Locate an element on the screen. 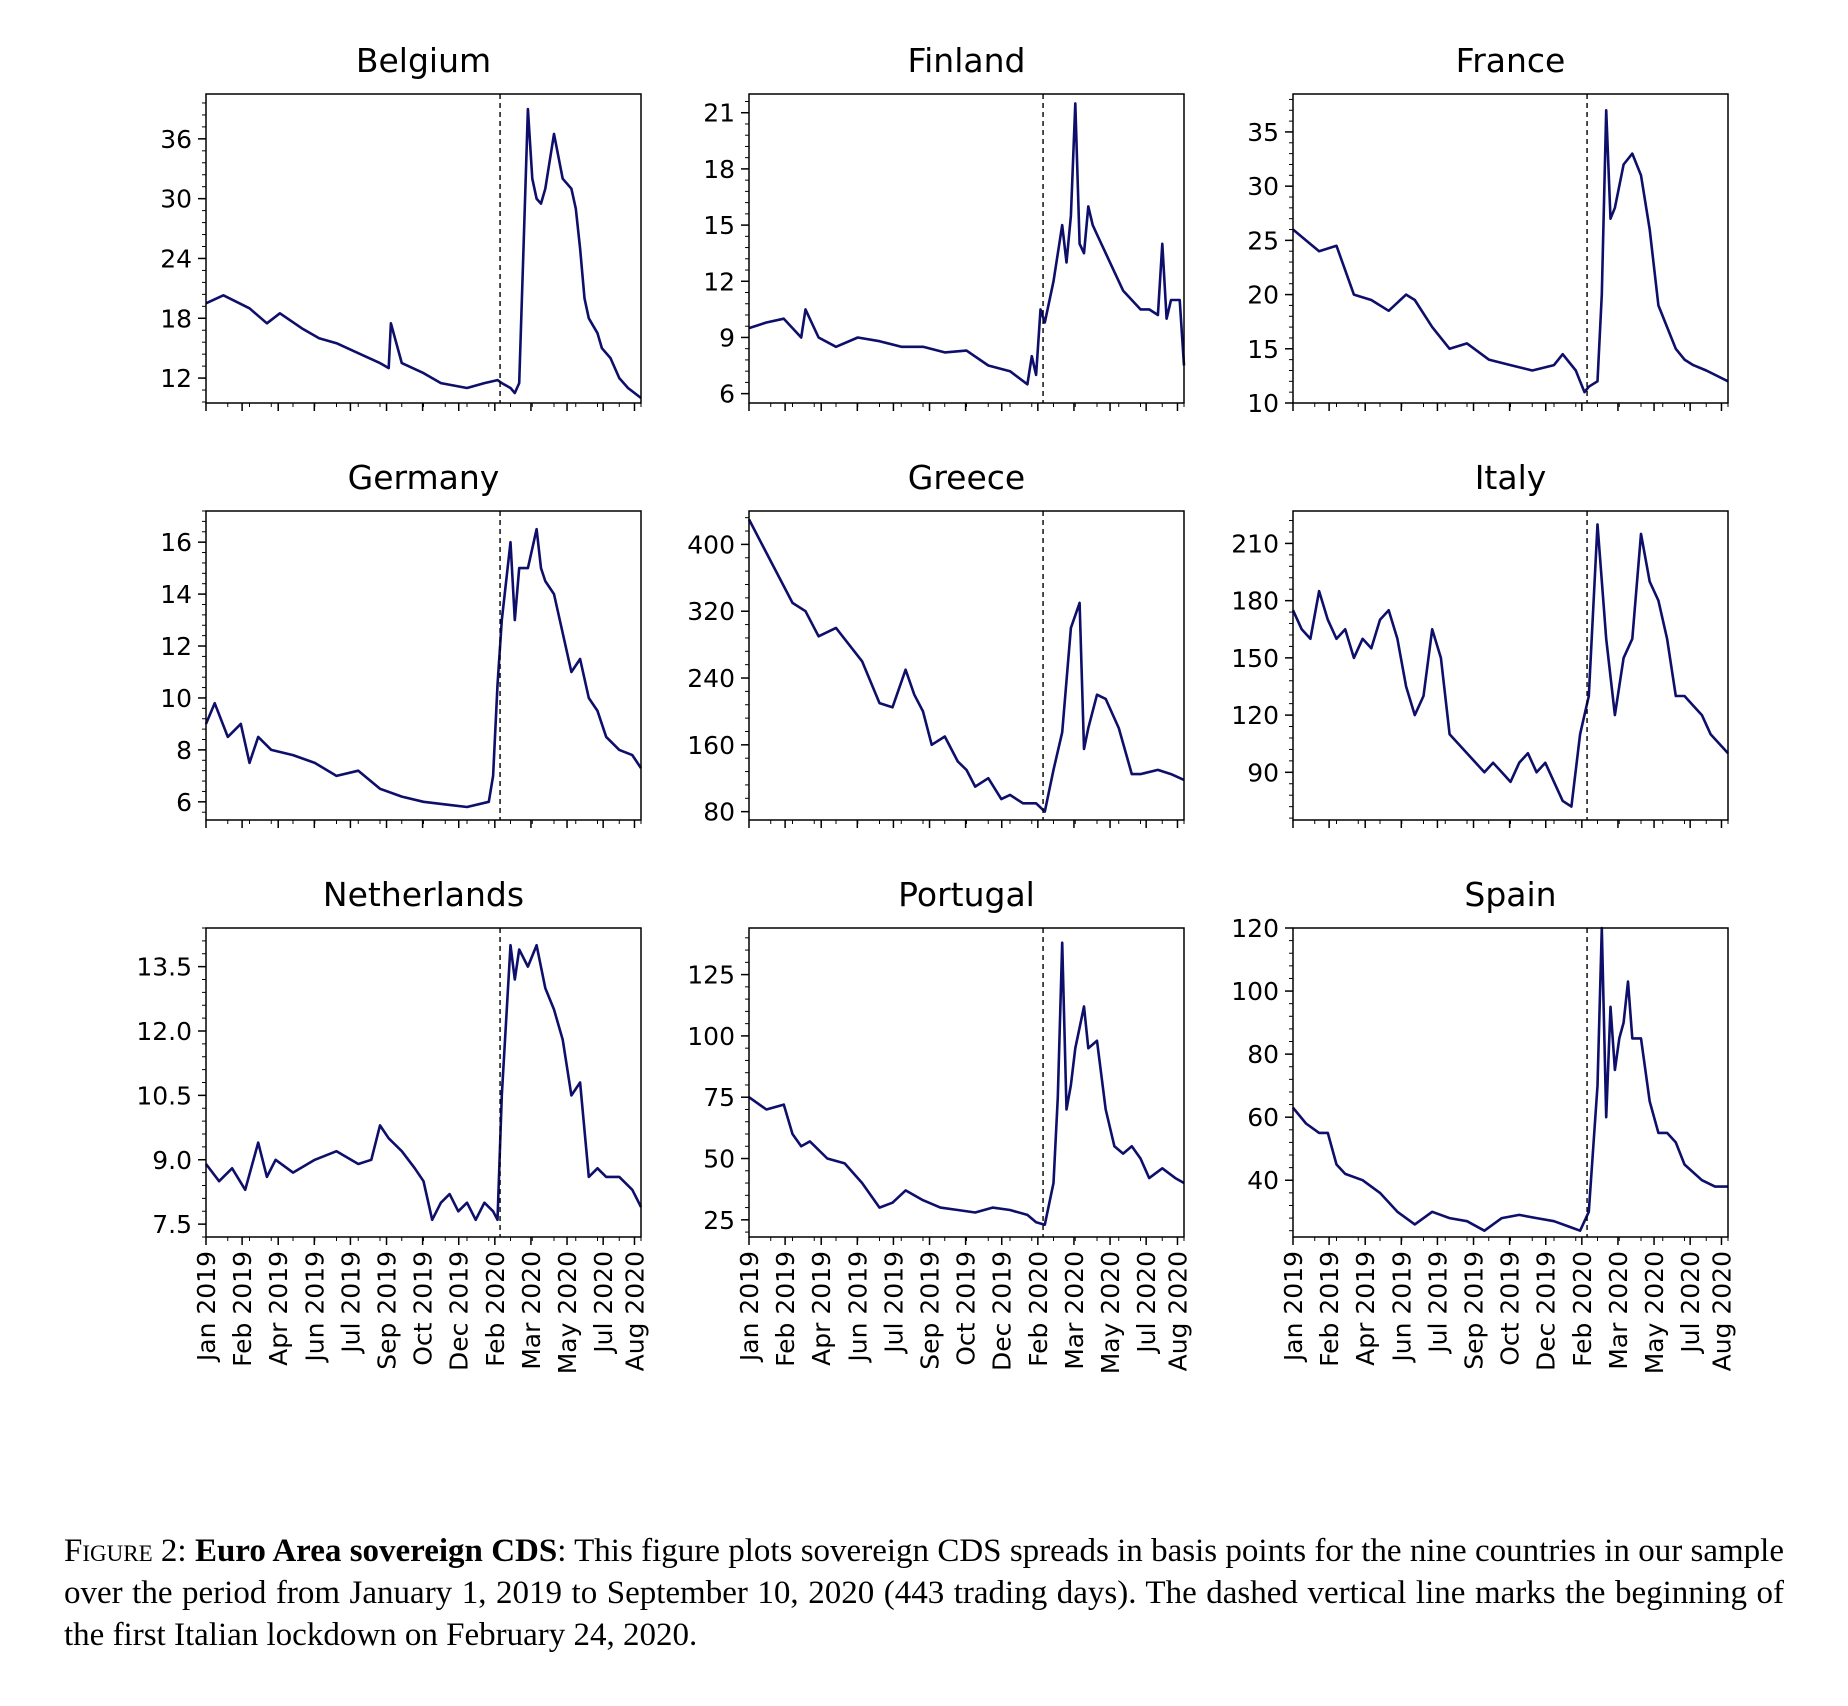  chart-title-france: France is located at coordinates (1511, 60).